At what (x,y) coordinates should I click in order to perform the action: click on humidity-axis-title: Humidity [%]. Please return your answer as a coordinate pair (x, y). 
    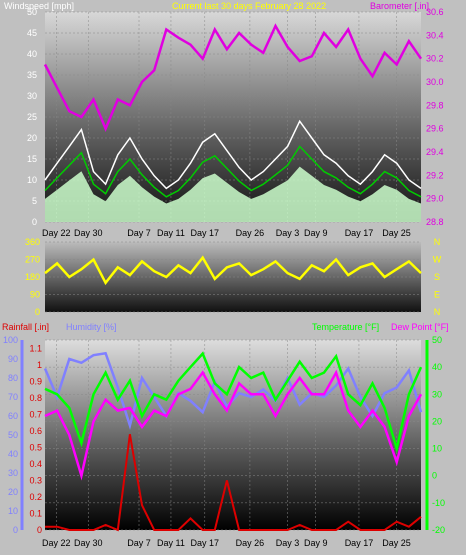
    Looking at the image, I should click on (91, 327).